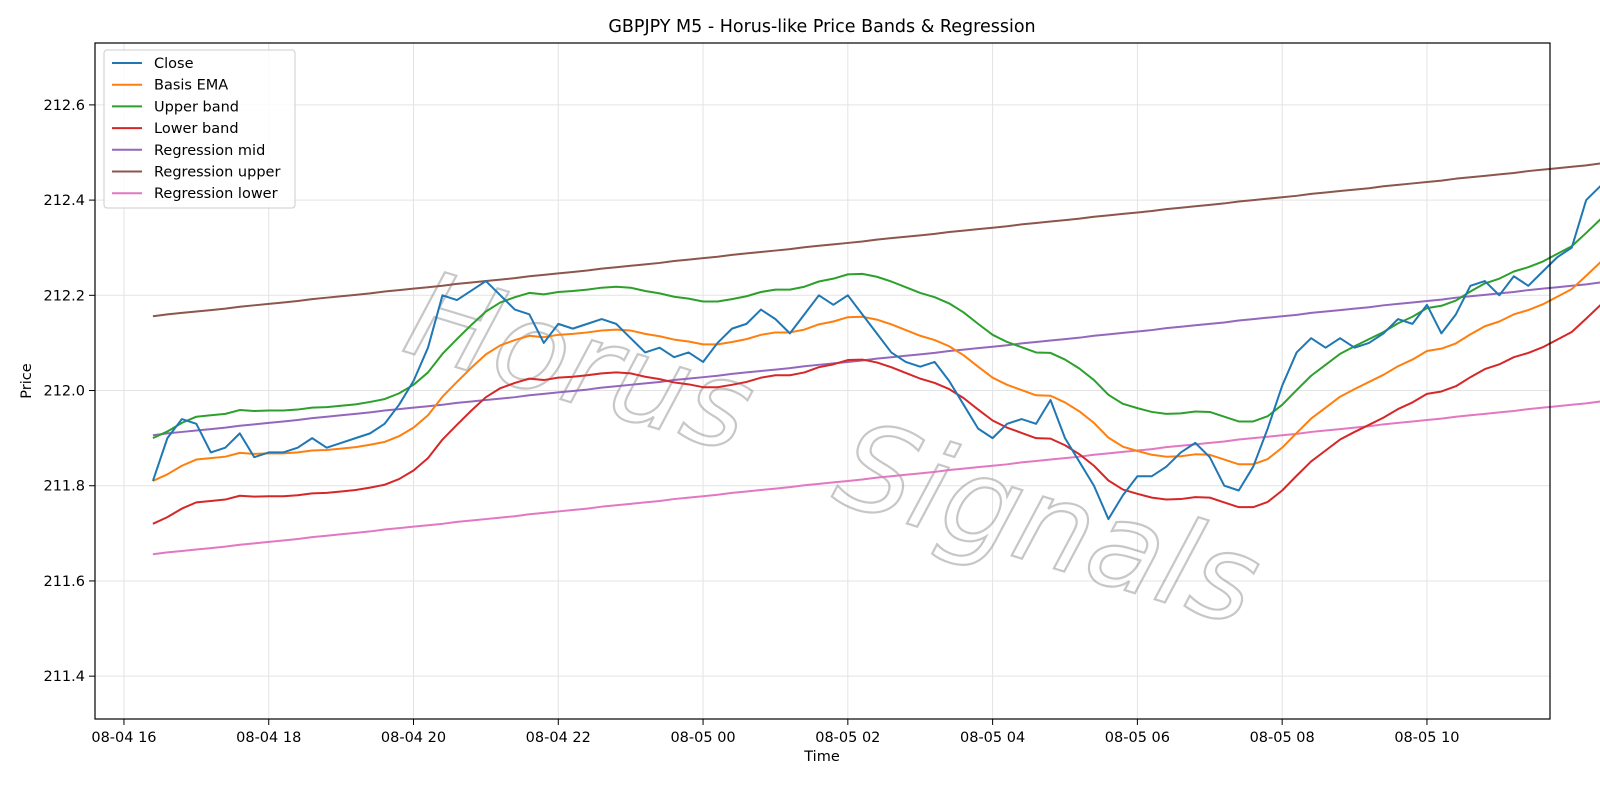  What do you see at coordinates (191, 86) in the screenshot?
I see `legend-label: Basis EMA` at bounding box center [191, 86].